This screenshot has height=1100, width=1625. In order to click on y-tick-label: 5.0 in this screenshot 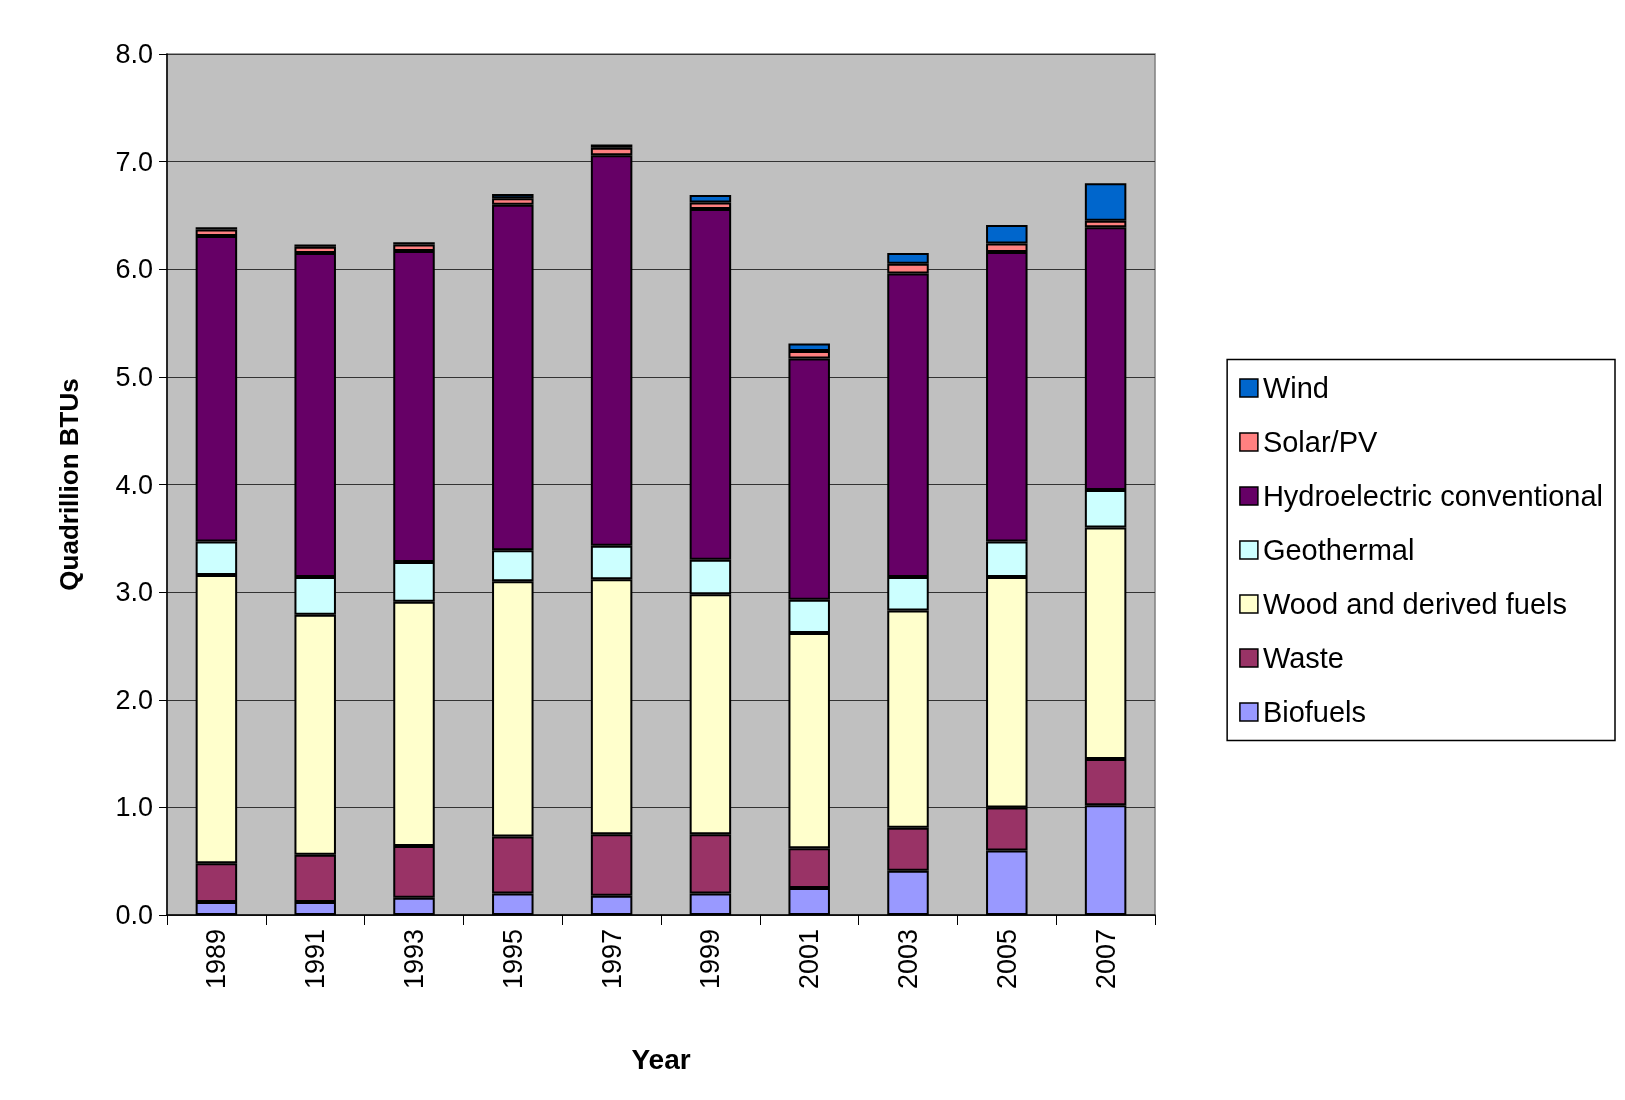, I will do `click(134, 376)`.